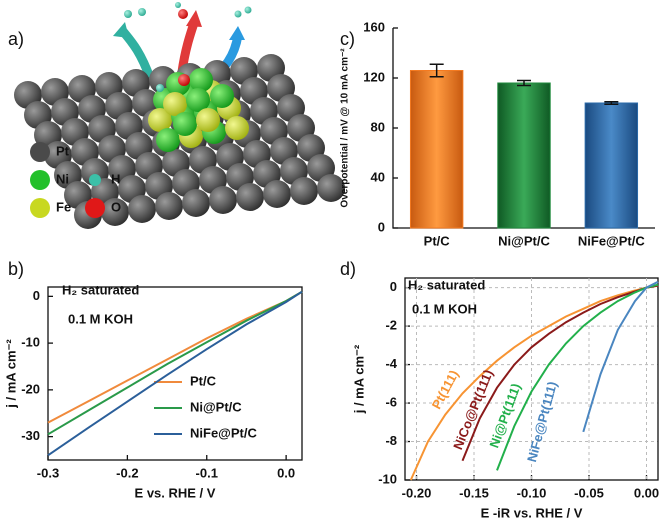 The image size is (666, 521). I want to click on y-axis-label: Overpotential / mV @ 10 mA cm⁻², so click(345, 128).